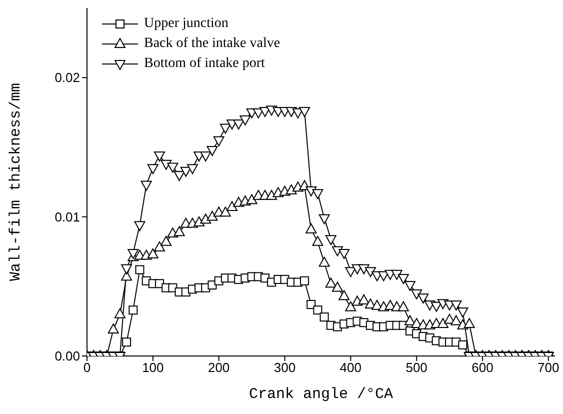 This screenshot has width=563, height=414. I want to click on legend-label: Back of the intake valve, so click(212, 44).